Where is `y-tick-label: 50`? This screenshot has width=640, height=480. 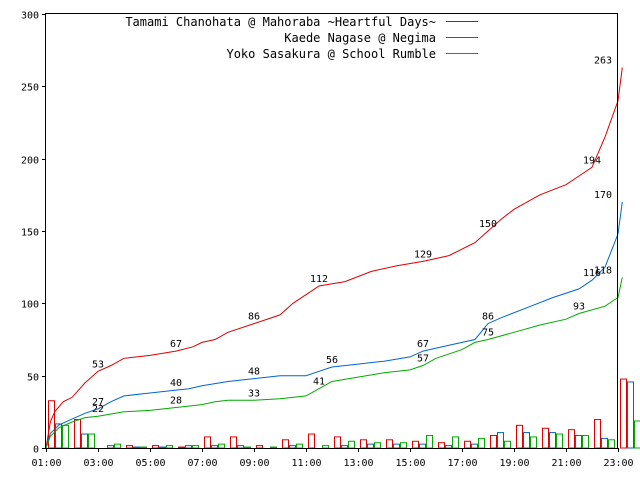
y-tick-label: 50 is located at coordinates (33, 378).